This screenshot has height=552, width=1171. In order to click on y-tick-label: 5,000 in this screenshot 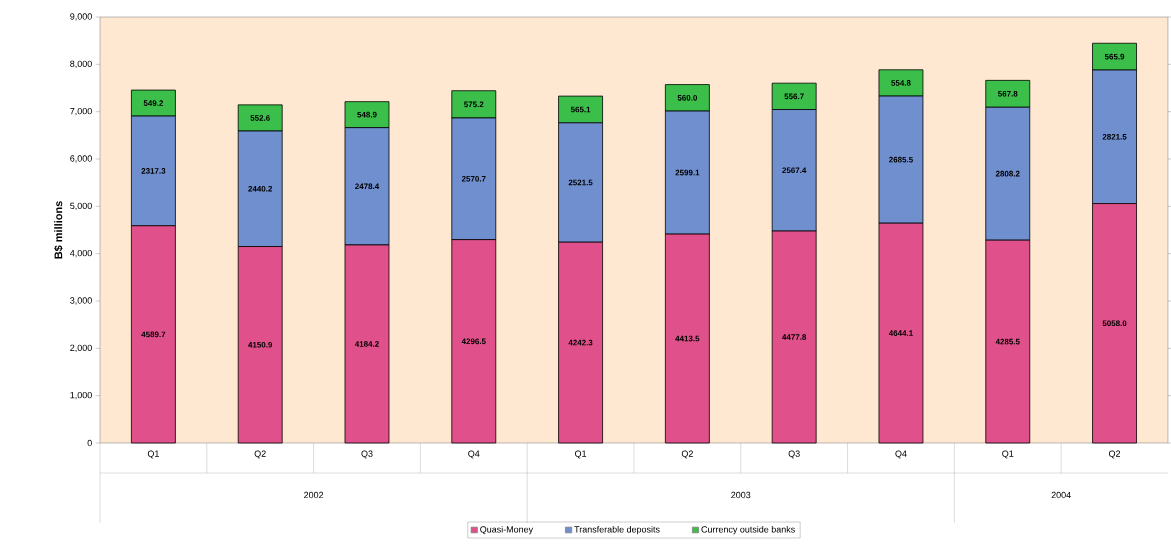, I will do `click(81, 206)`.